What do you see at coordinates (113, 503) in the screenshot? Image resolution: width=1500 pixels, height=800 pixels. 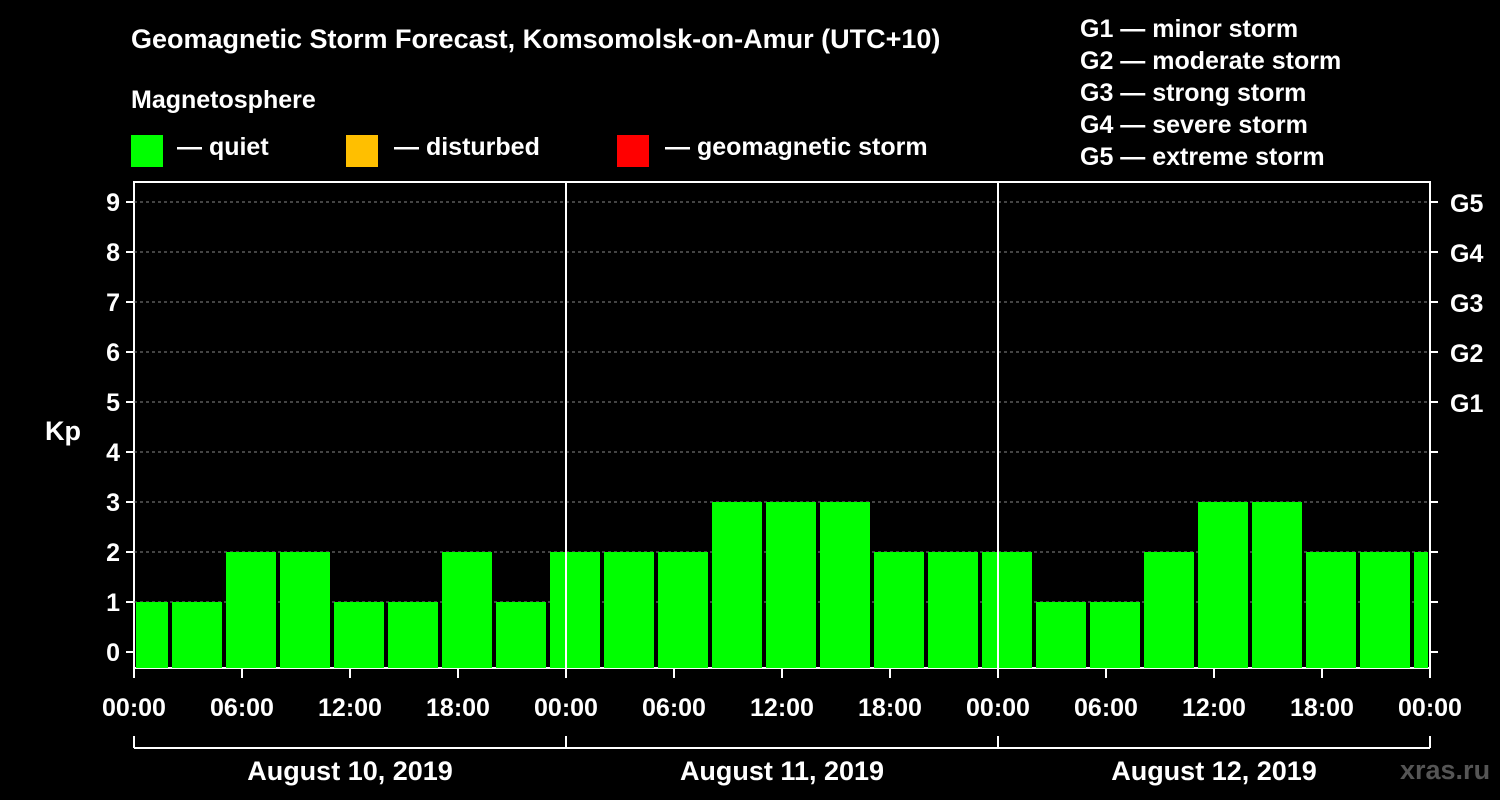 I see `y-tick-label-3: 3` at bounding box center [113, 503].